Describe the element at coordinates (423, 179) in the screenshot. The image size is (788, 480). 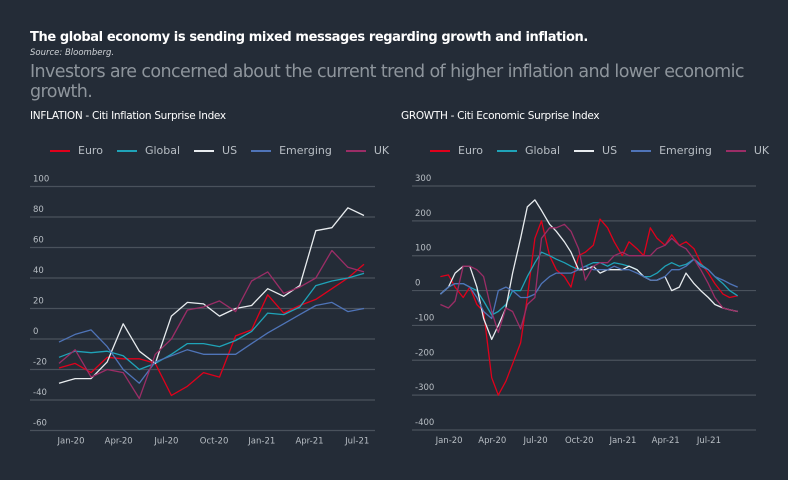
I see `y-tick-label: 300` at that location.